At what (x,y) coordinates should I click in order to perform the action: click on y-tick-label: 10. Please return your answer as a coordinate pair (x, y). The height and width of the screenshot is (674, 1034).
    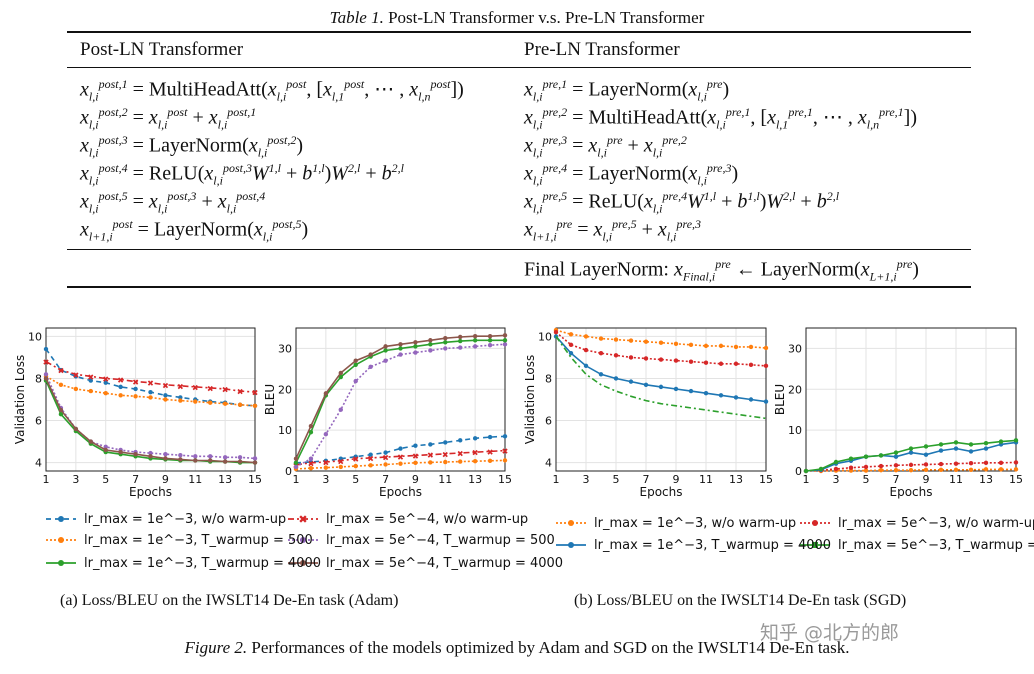
    Looking at the image, I should click on (545, 336).